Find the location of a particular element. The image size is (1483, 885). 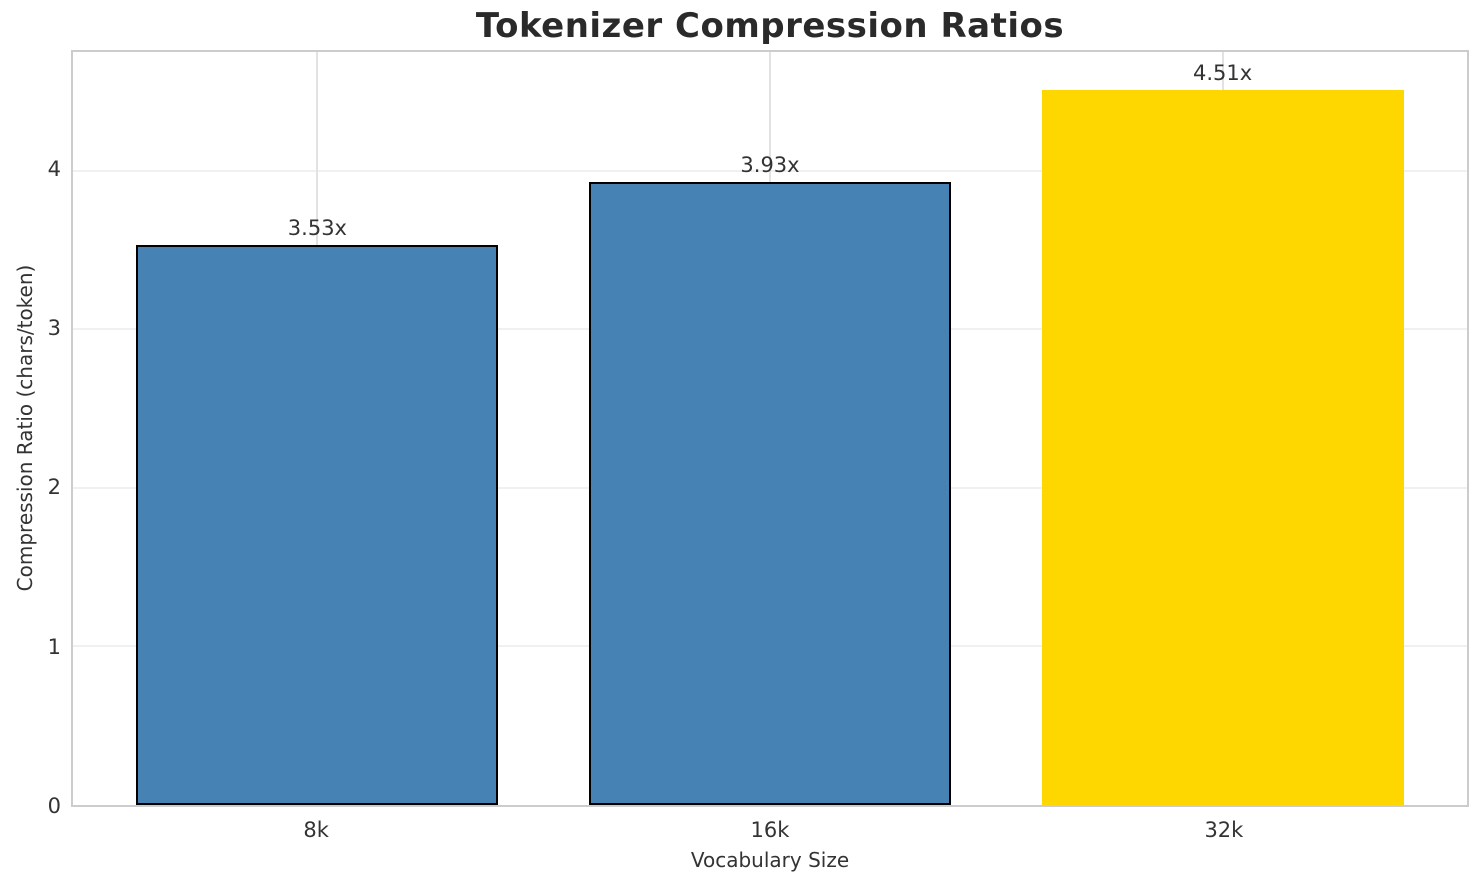

x-axis-label: Vocabulary Size is located at coordinates (770, 860).